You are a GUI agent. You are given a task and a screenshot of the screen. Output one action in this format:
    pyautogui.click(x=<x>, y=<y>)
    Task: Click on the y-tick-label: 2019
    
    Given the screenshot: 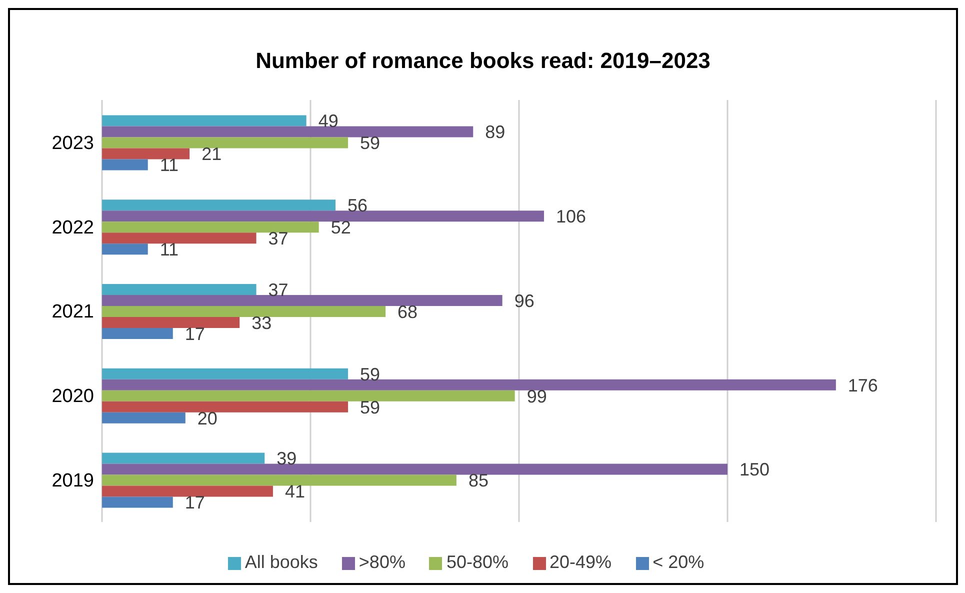 What is the action you would take?
    pyautogui.click(x=73, y=481)
    